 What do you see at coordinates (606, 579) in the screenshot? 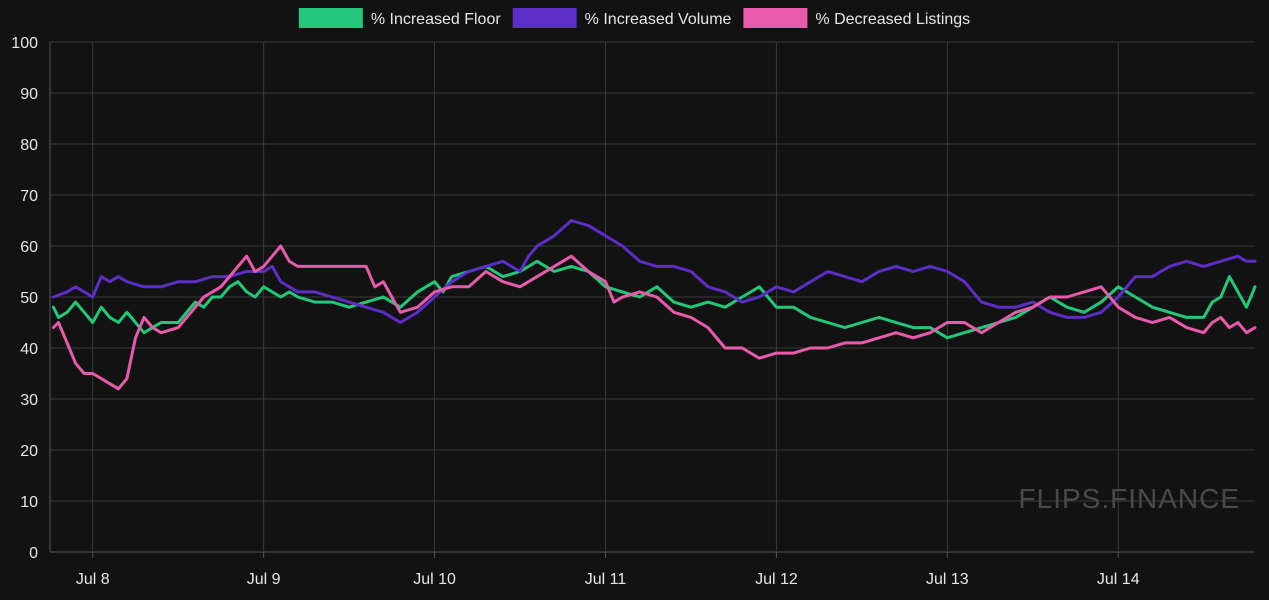
I see `x-tick-label: Jul 11` at bounding box center [606, 579].